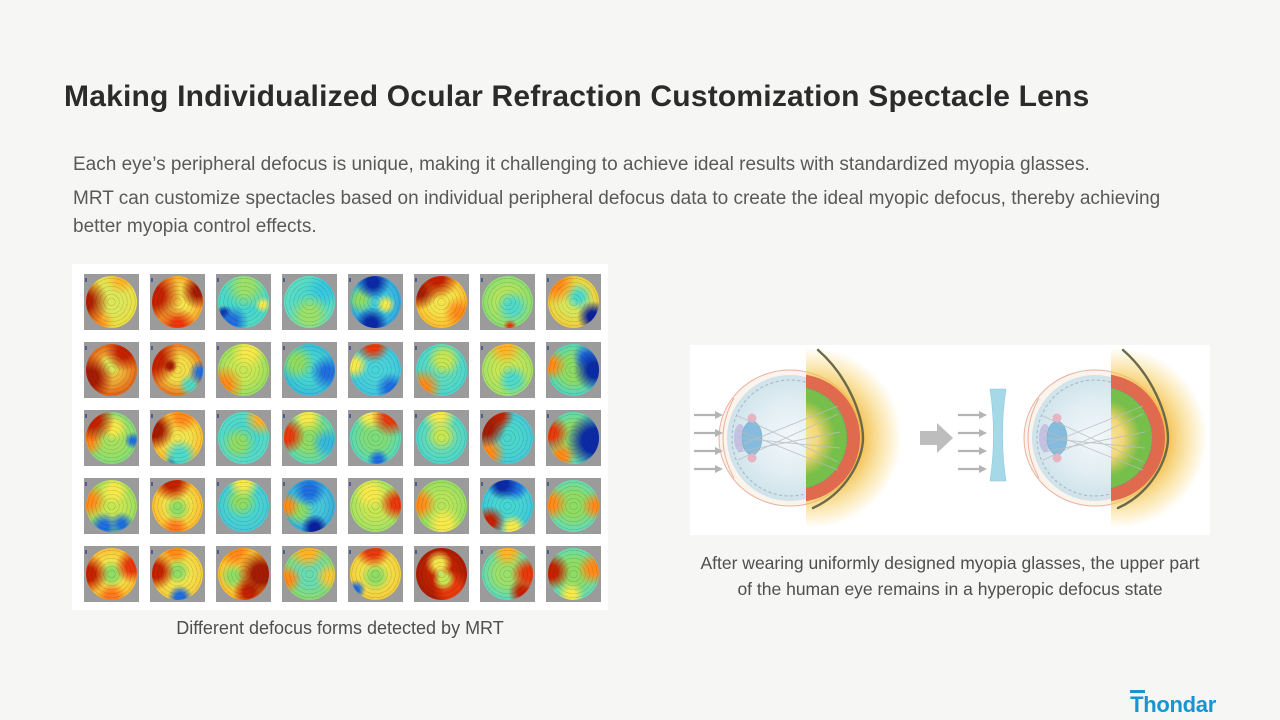 The width and height of the screenshot is (1280, 720). I want to click on logo-text: Thondar, so click(1173, 704).